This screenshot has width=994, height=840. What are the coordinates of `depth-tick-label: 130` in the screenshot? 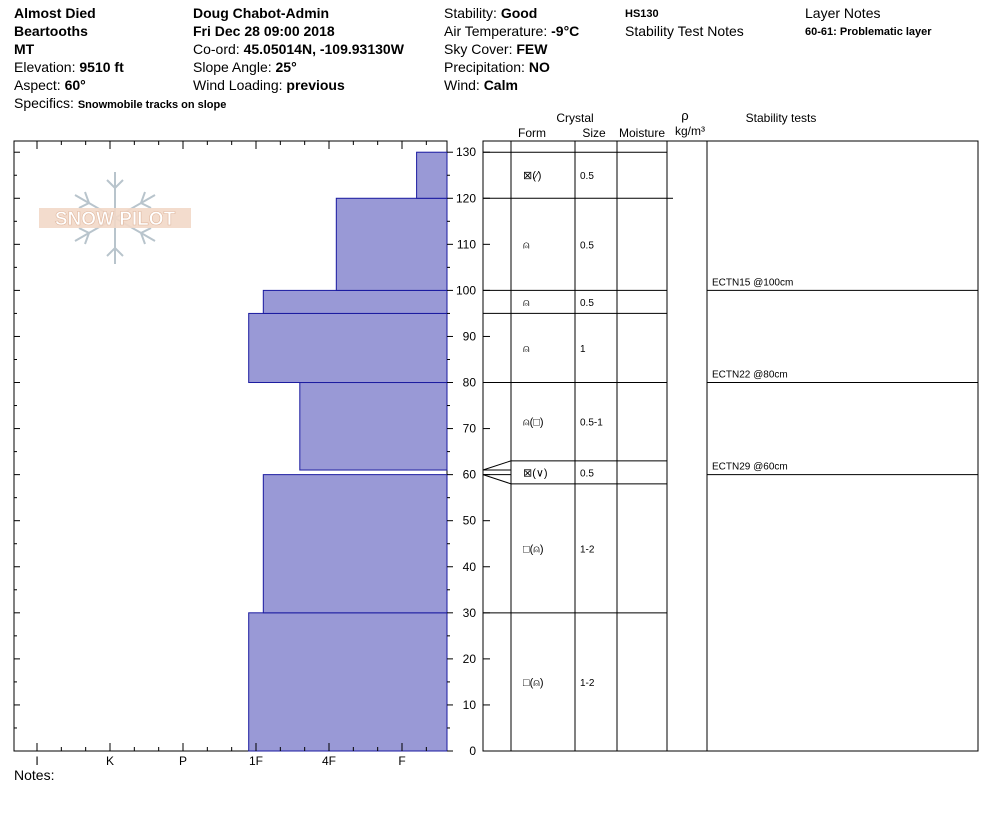 It's located at (466, 152).